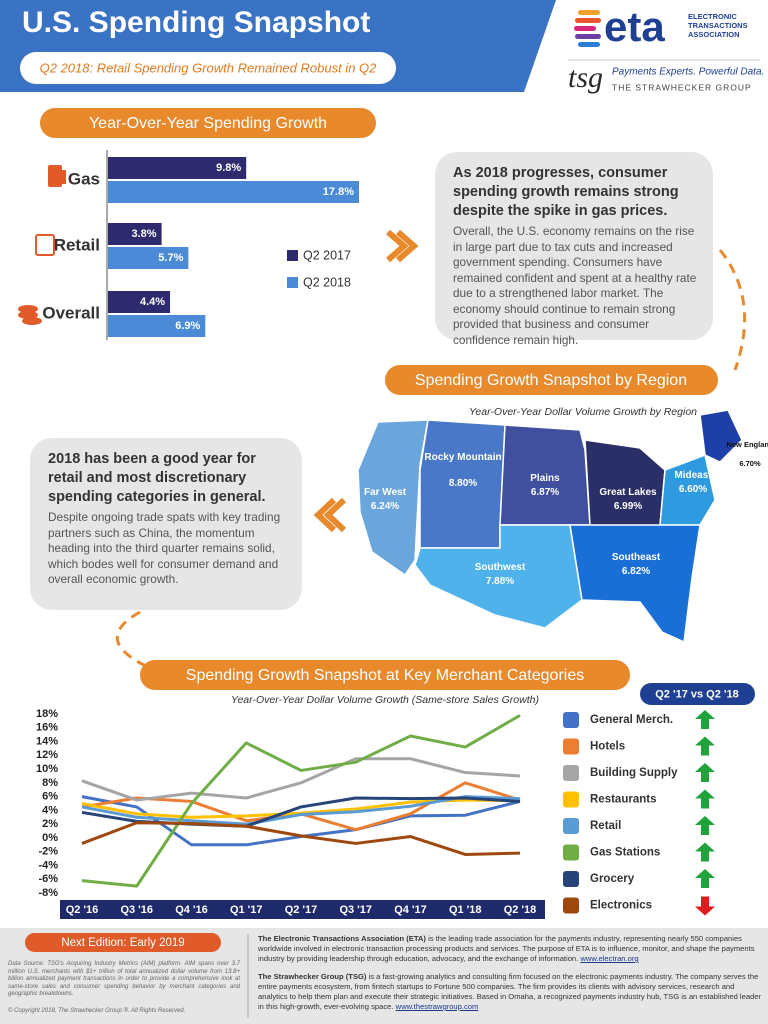  What do you see at coordinates (634, 773) in the screenshot?
I see `legend-label: Building Supply` at bounding box center [634, 773].